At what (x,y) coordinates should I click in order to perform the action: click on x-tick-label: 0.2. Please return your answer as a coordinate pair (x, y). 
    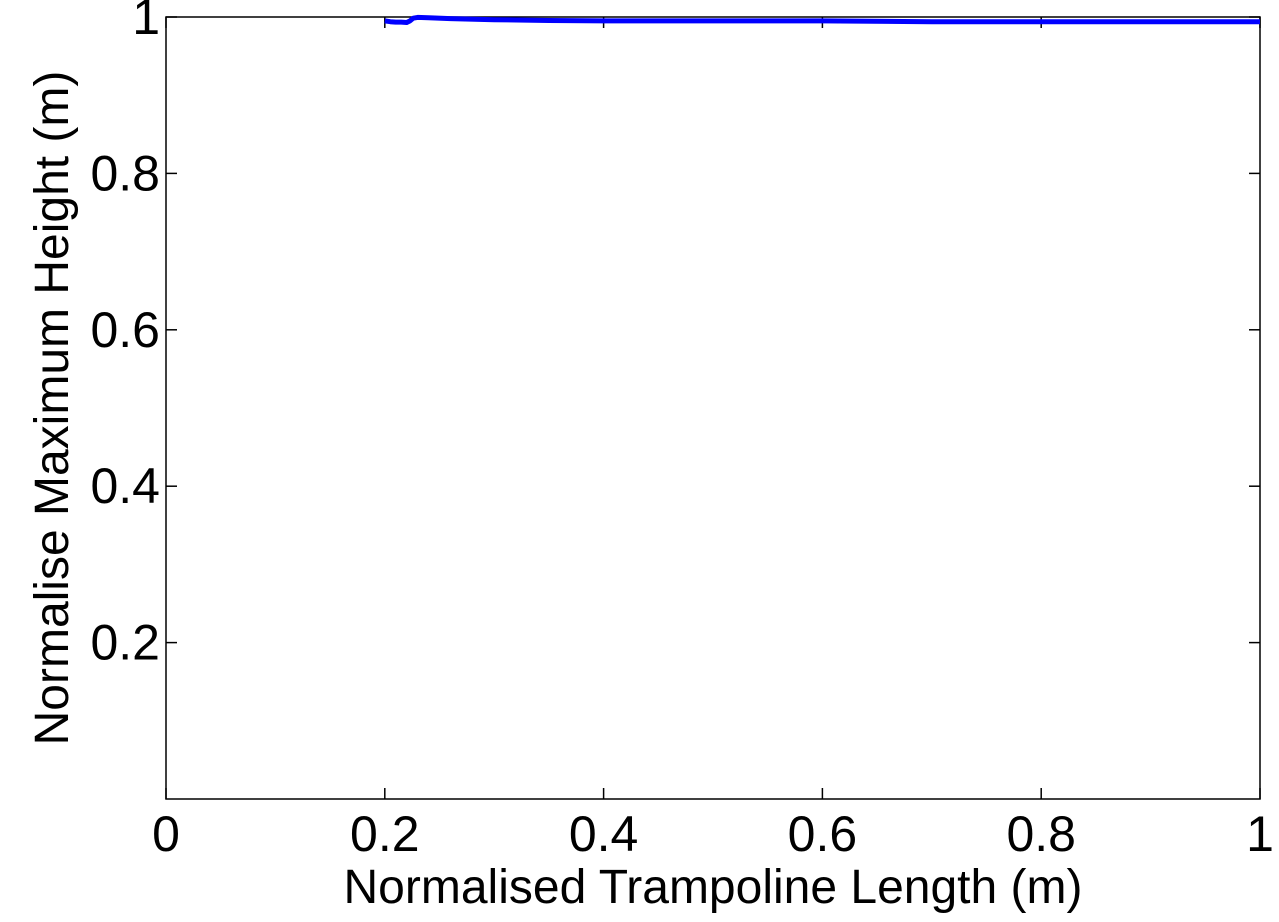
    Looking at the image, I should click on (385, 834).